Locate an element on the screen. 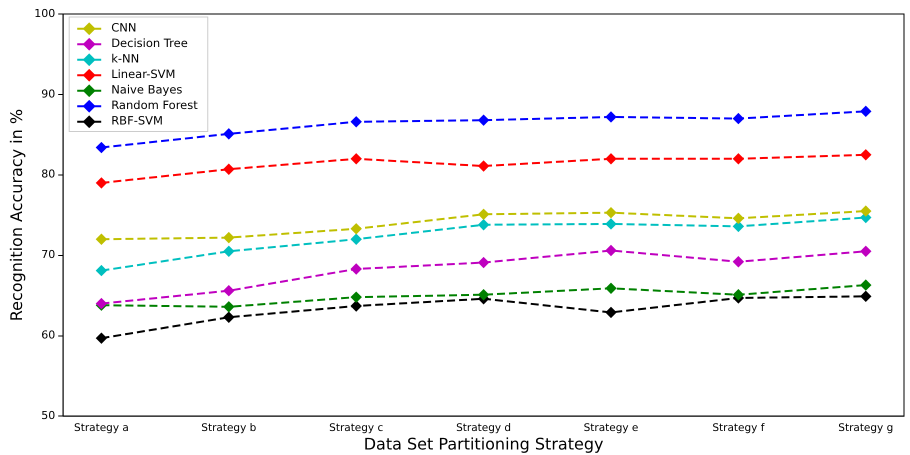 The width and height of the screenshot is (910, 455). legend-label: k-NN is located at coordinates (125, 59).